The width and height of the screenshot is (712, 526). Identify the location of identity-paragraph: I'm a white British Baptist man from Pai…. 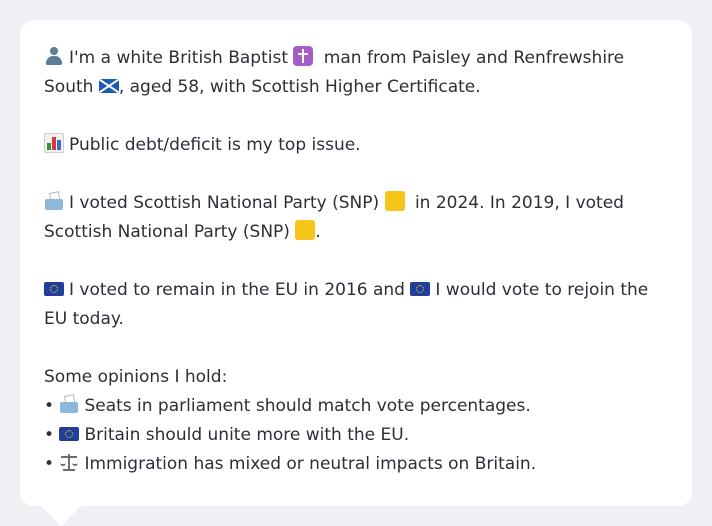
(356, 73).